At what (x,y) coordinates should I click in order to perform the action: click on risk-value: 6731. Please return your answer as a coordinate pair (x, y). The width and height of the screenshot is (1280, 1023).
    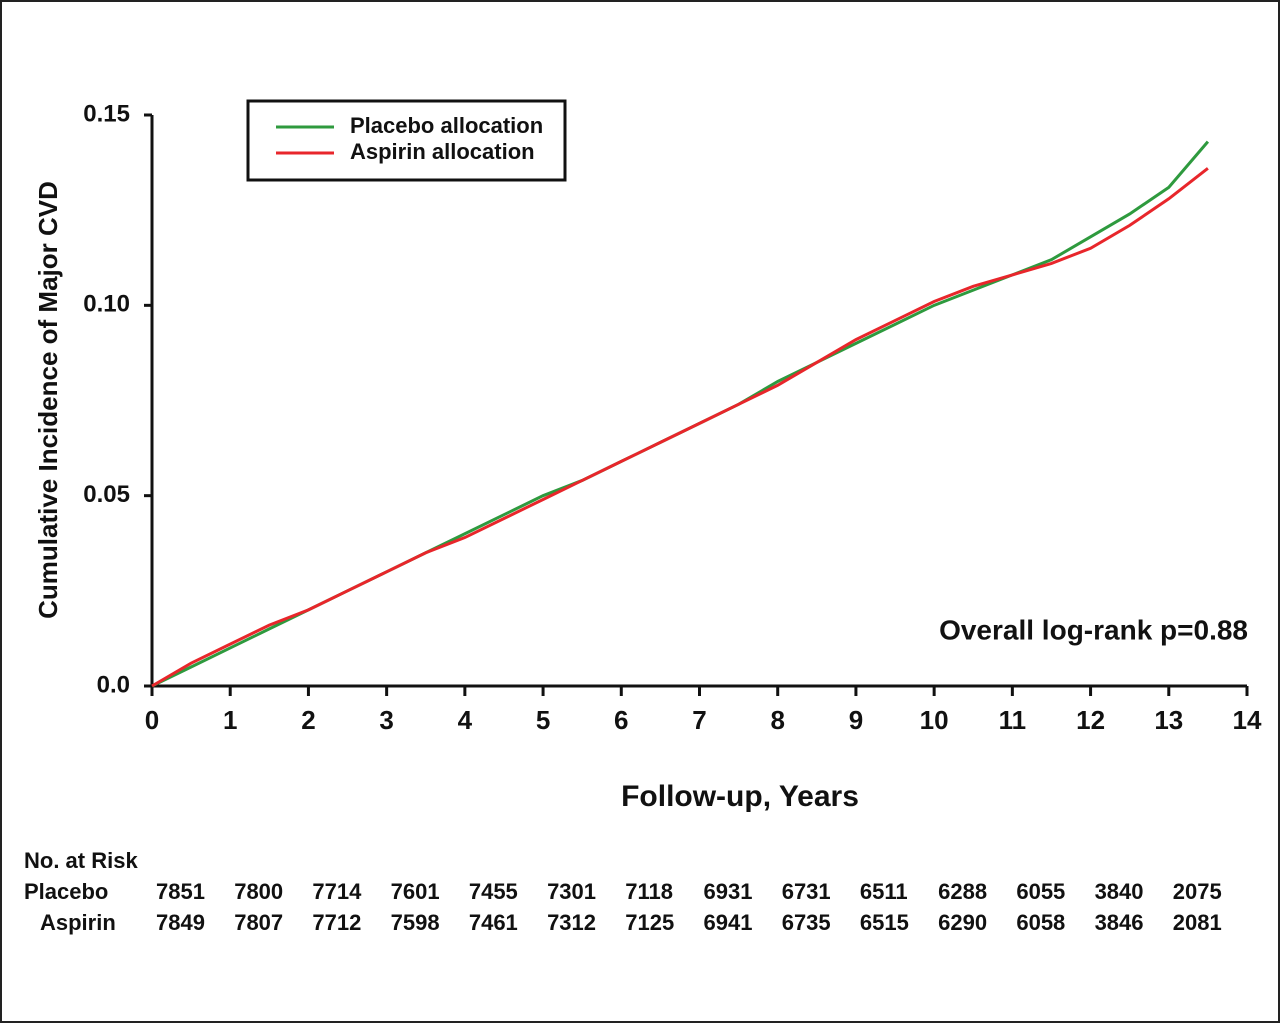
    Looking at the image, I should click on (806, 891).